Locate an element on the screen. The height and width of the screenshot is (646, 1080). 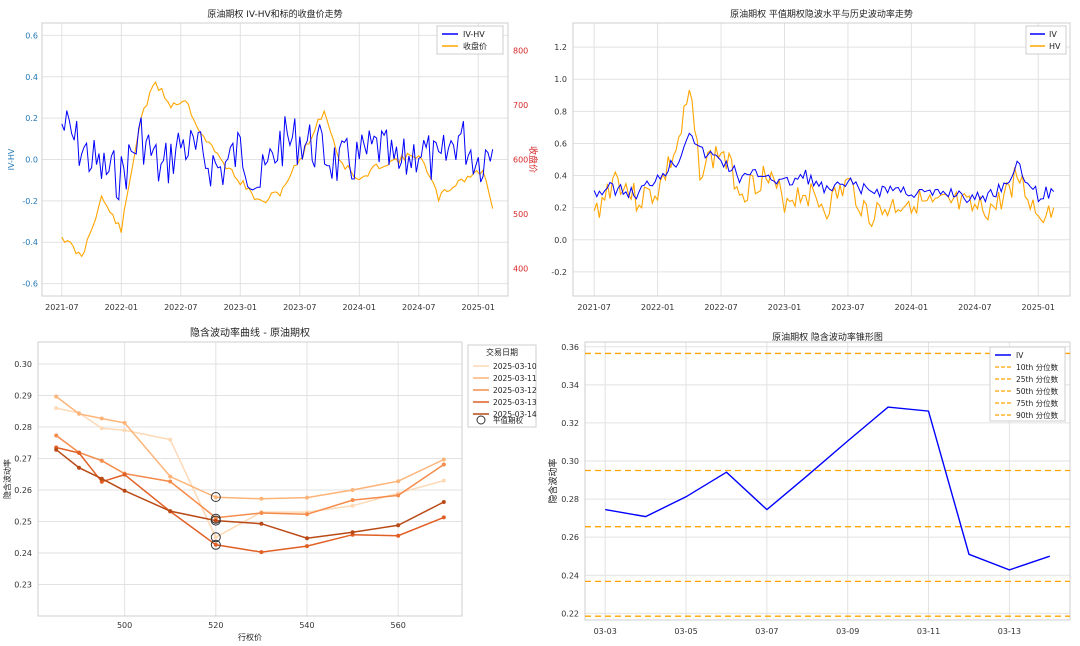
p3-ytick-label: 0.24 is located at coordinates (23, 553).